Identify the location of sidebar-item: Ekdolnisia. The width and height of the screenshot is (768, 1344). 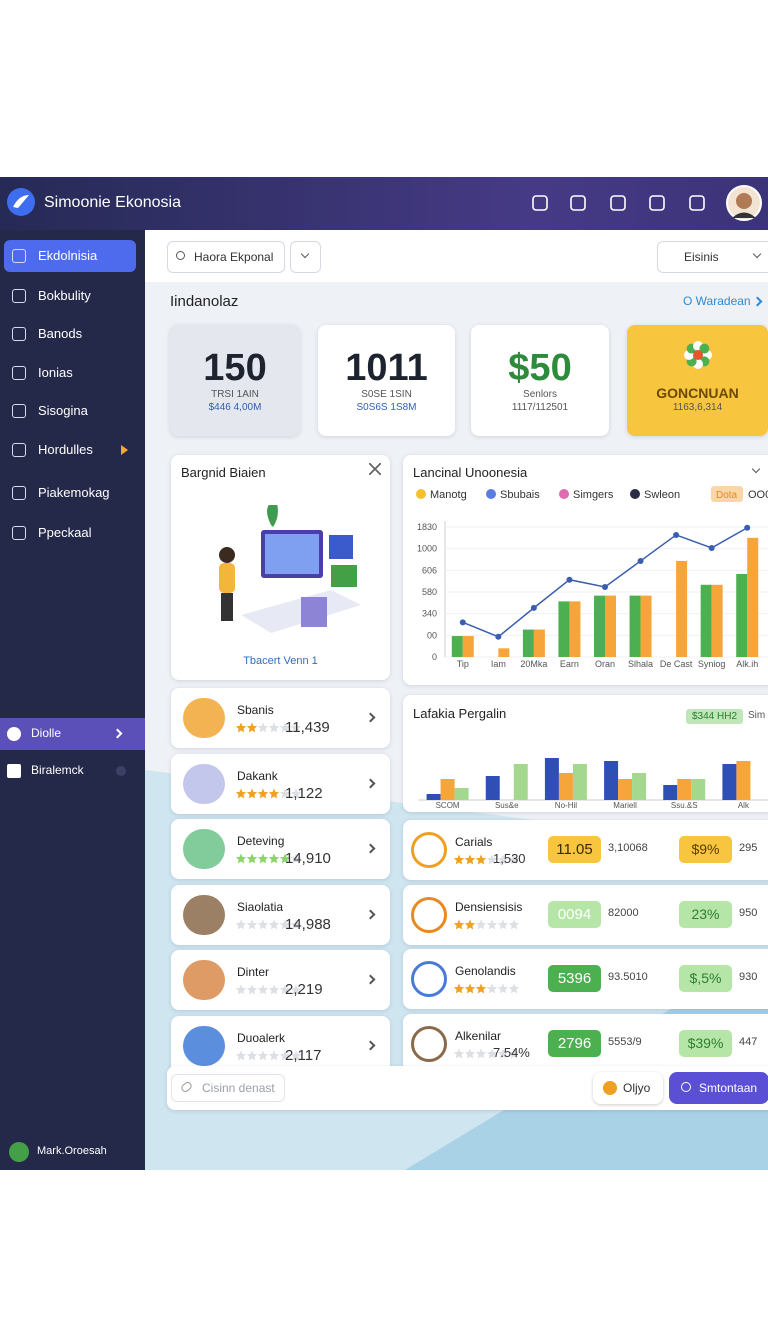
(68, 255).